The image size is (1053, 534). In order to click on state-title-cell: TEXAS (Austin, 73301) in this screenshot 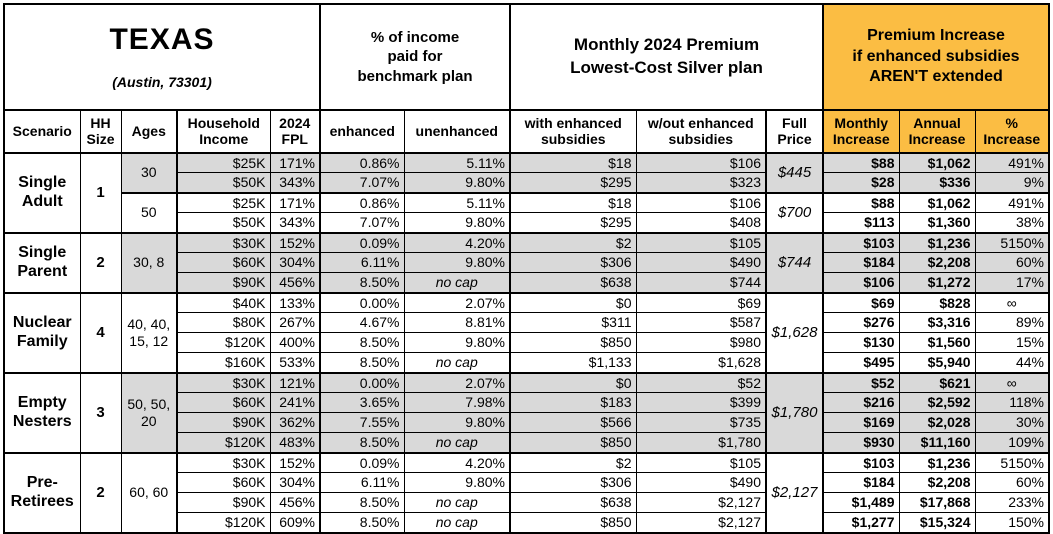, I will do `click(162, 57)`.